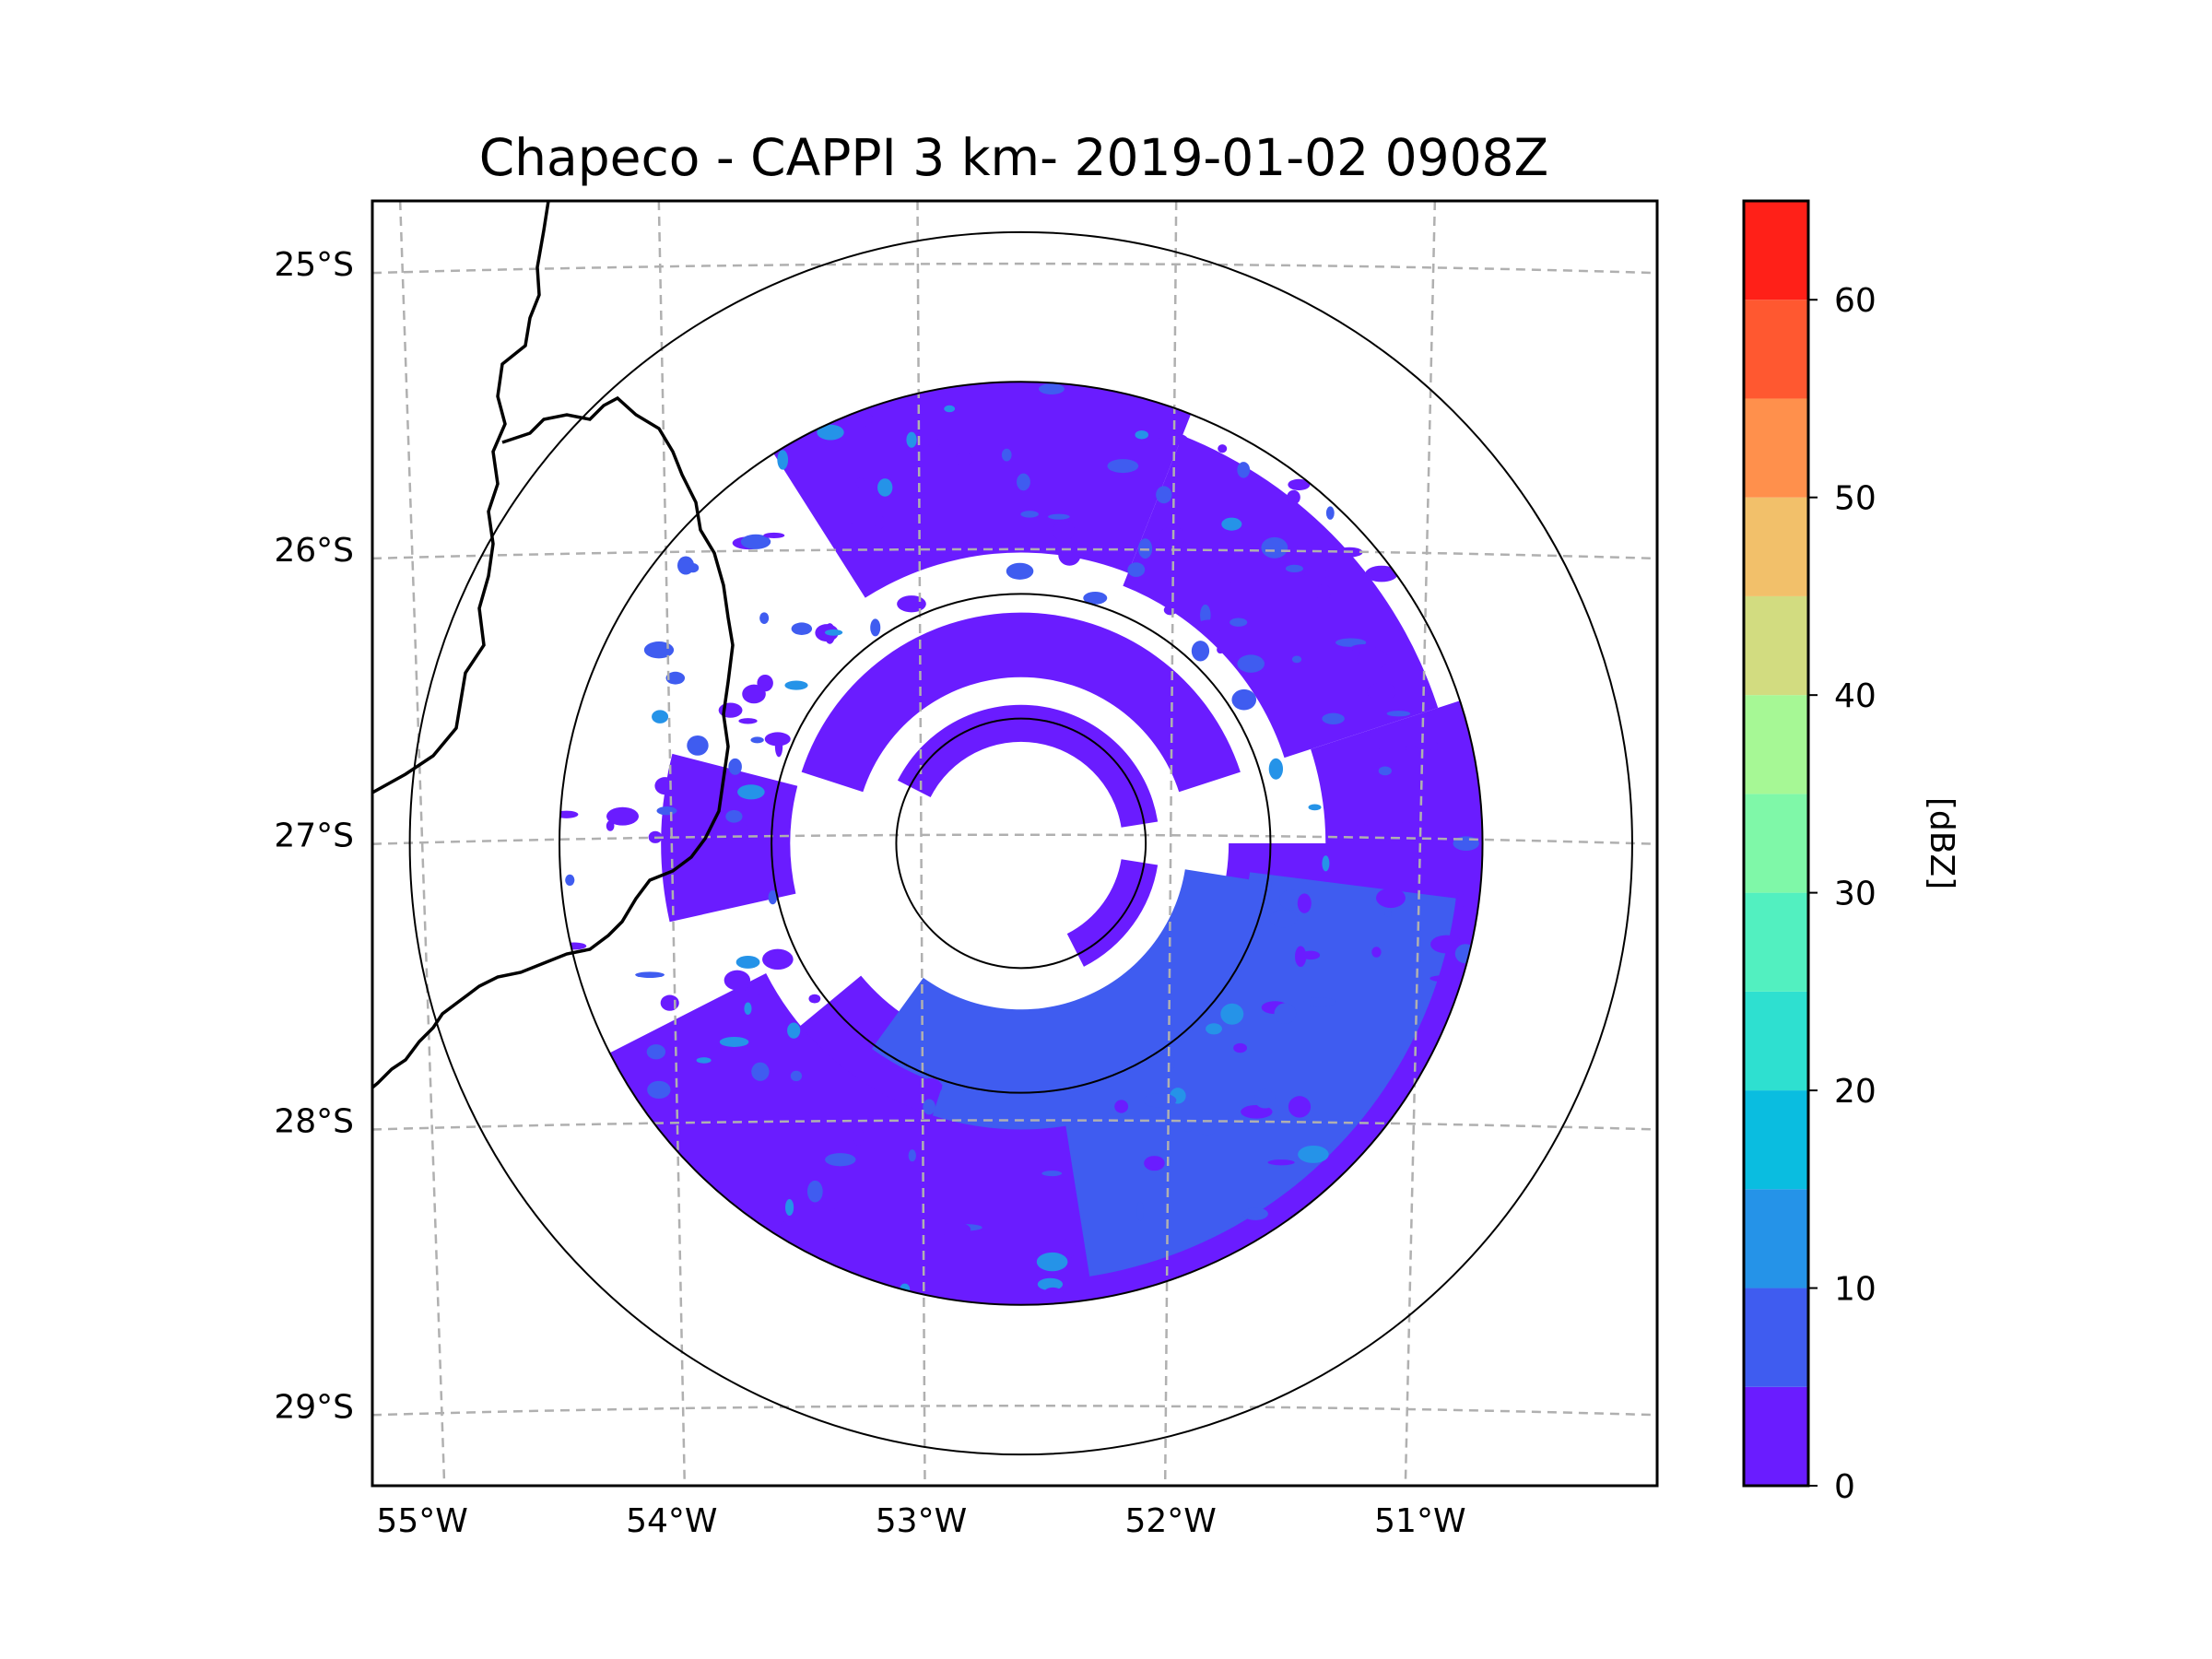 The image size is (2212, 1659). What do you see at coordinates (1855, 1290) in the screenshot?
I see `colorbar-tick-label: 10` at bounding box center [1855, 1290].